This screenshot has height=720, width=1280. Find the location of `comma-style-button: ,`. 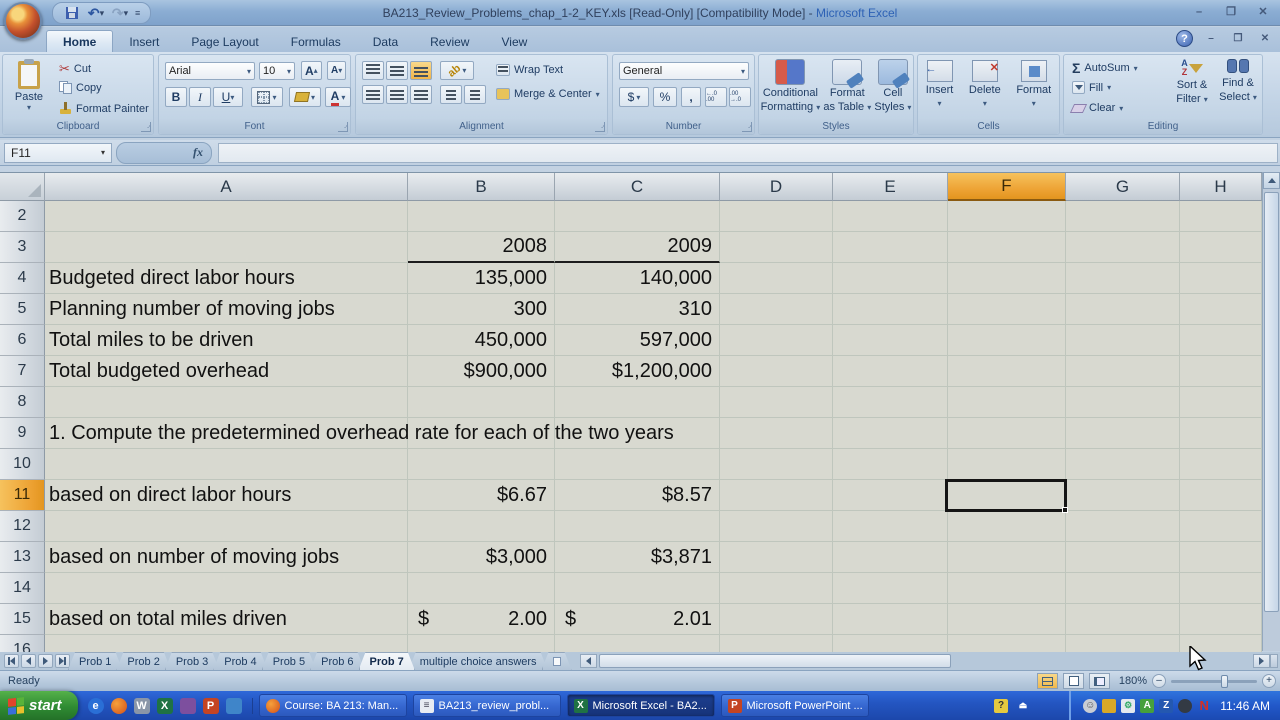

comma-style-button: , is located at coordinates (691, 97).